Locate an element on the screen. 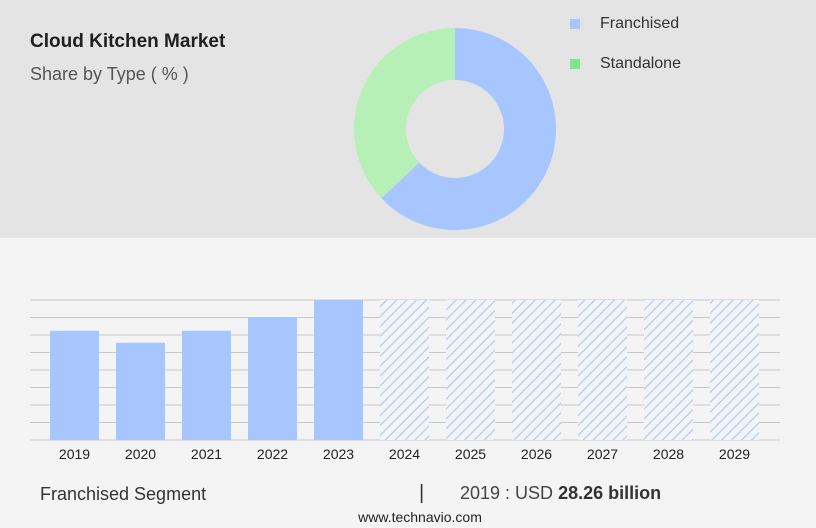 Image resolution: width=816 pixels, height=528 pixels. x-tick-label-2029: 2029 is located at coordinates (734, 454).